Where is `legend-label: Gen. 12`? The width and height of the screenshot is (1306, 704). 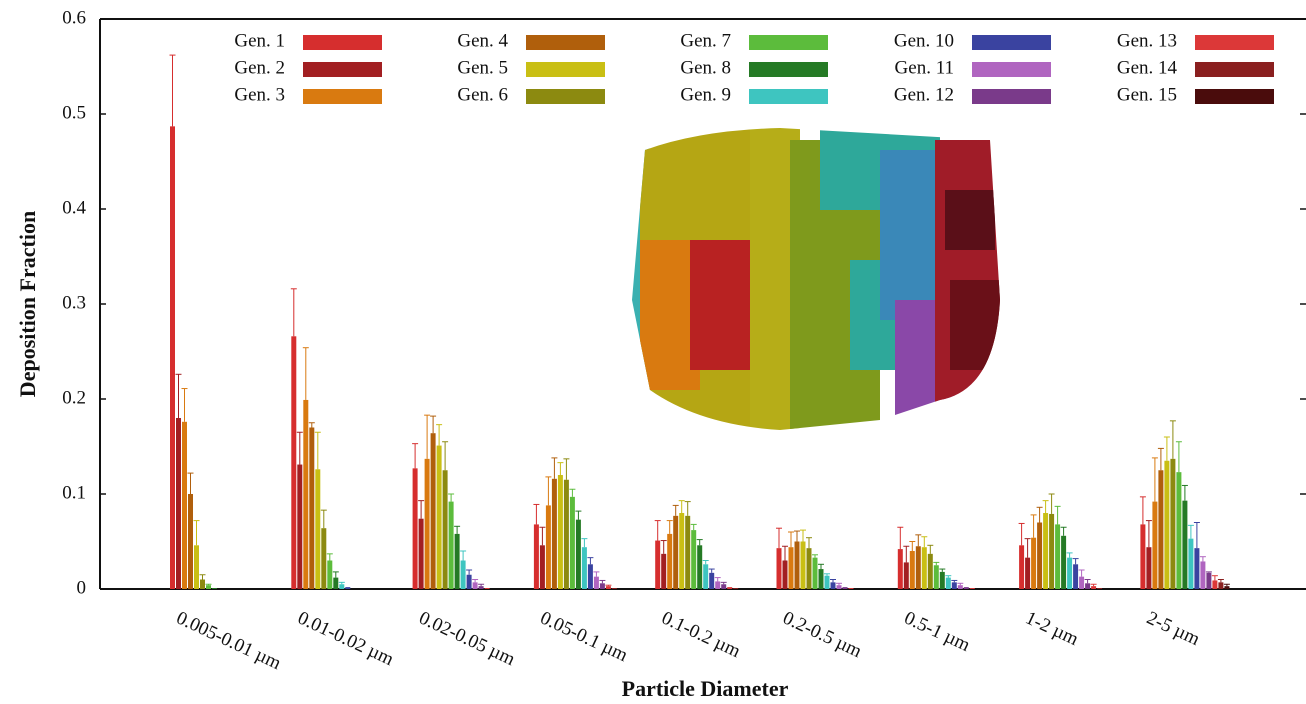 legend-label: Gen. 12 is located at coordinates (924, 94).